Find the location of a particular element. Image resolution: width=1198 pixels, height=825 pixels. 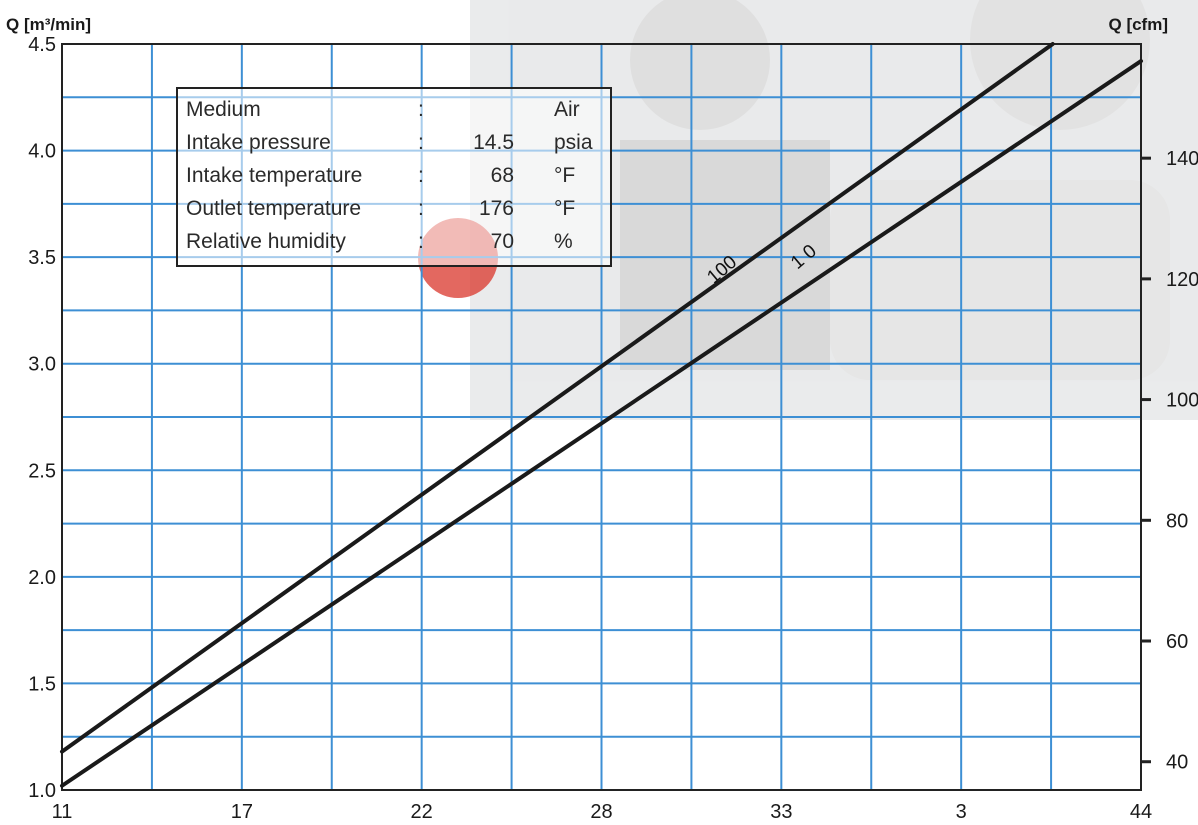

y-tick-label-right: 80 is located at coordinates (1177, 521).